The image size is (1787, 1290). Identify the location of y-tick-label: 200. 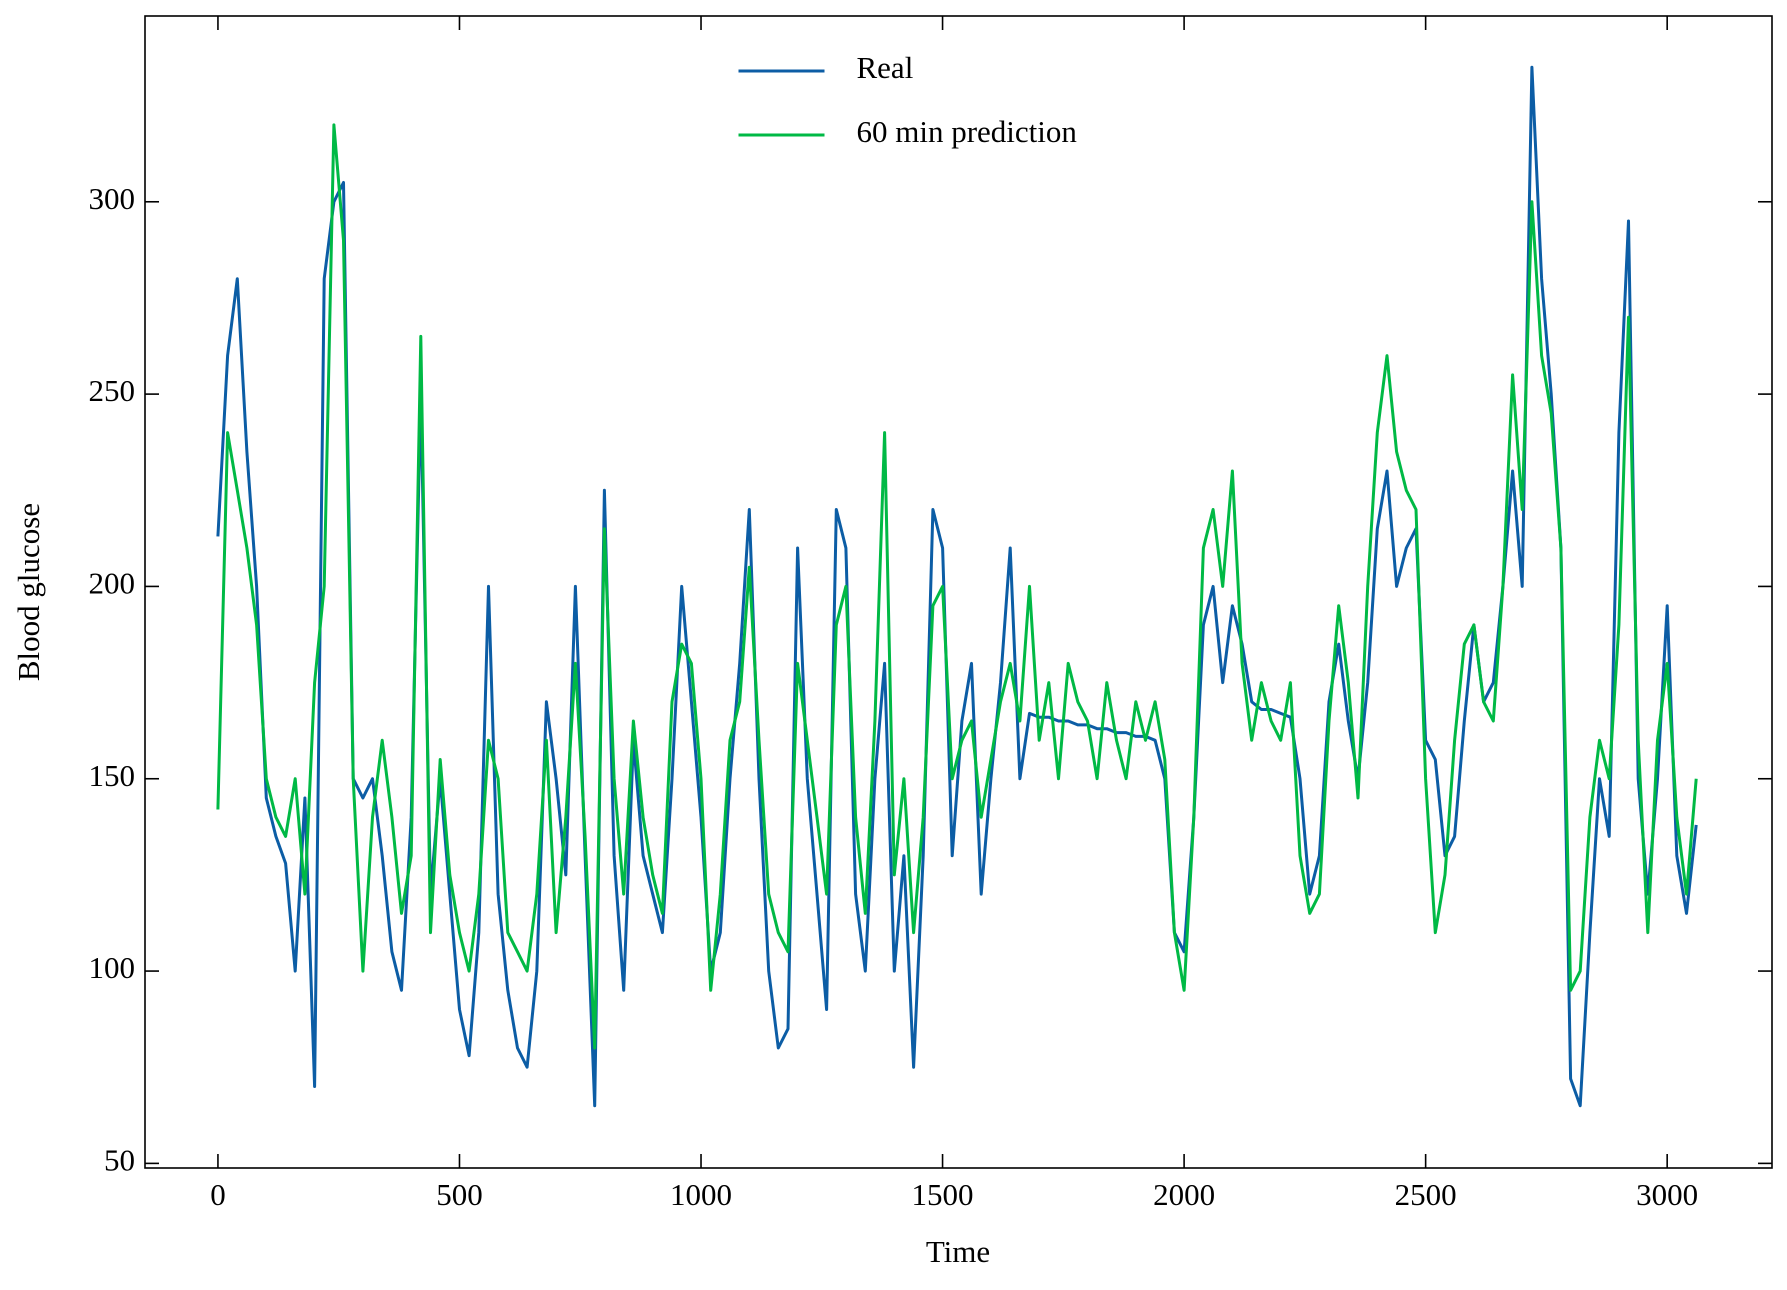
(112, 583).